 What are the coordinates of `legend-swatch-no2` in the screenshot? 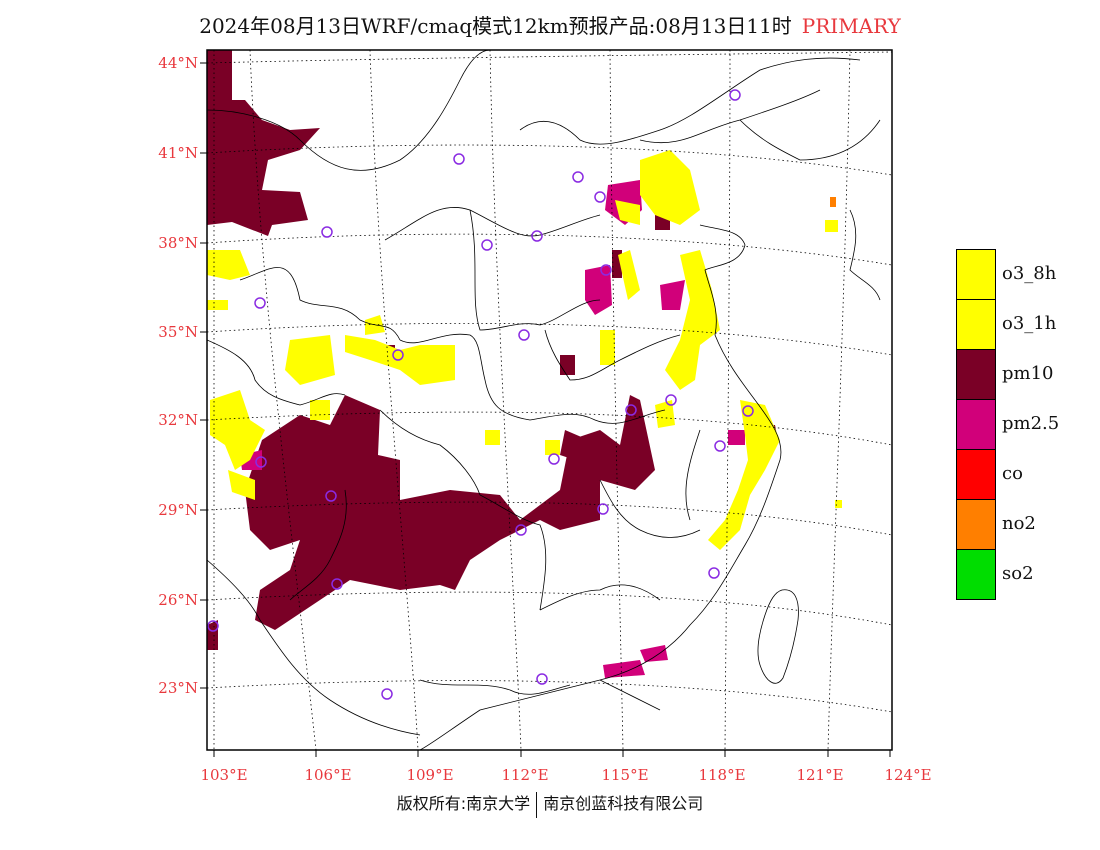 It's located at (976, 524).